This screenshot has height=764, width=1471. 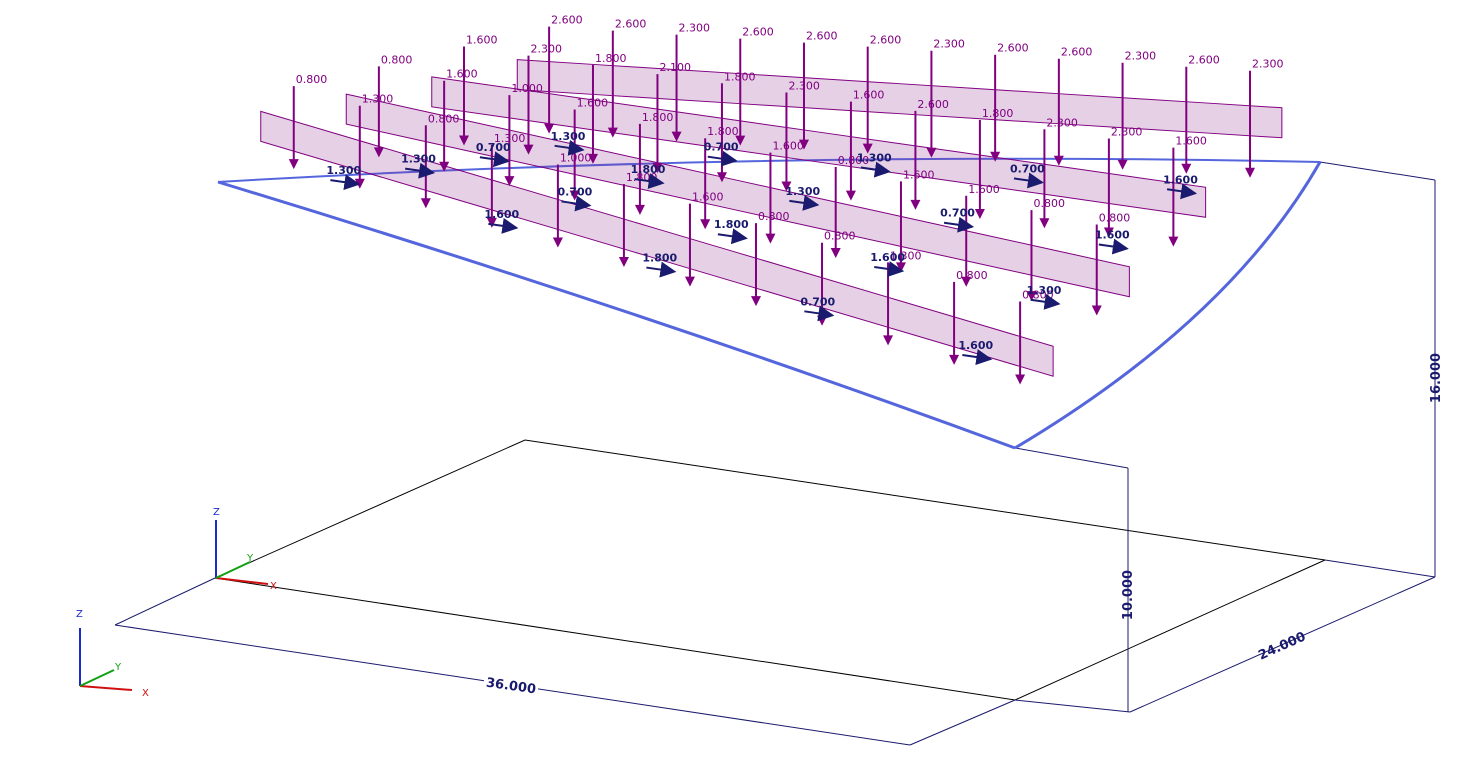 What do you see at coordinates (526, 88) in the screenshot?
I see `load-label: 1.000` at bounding box center [526, 88].